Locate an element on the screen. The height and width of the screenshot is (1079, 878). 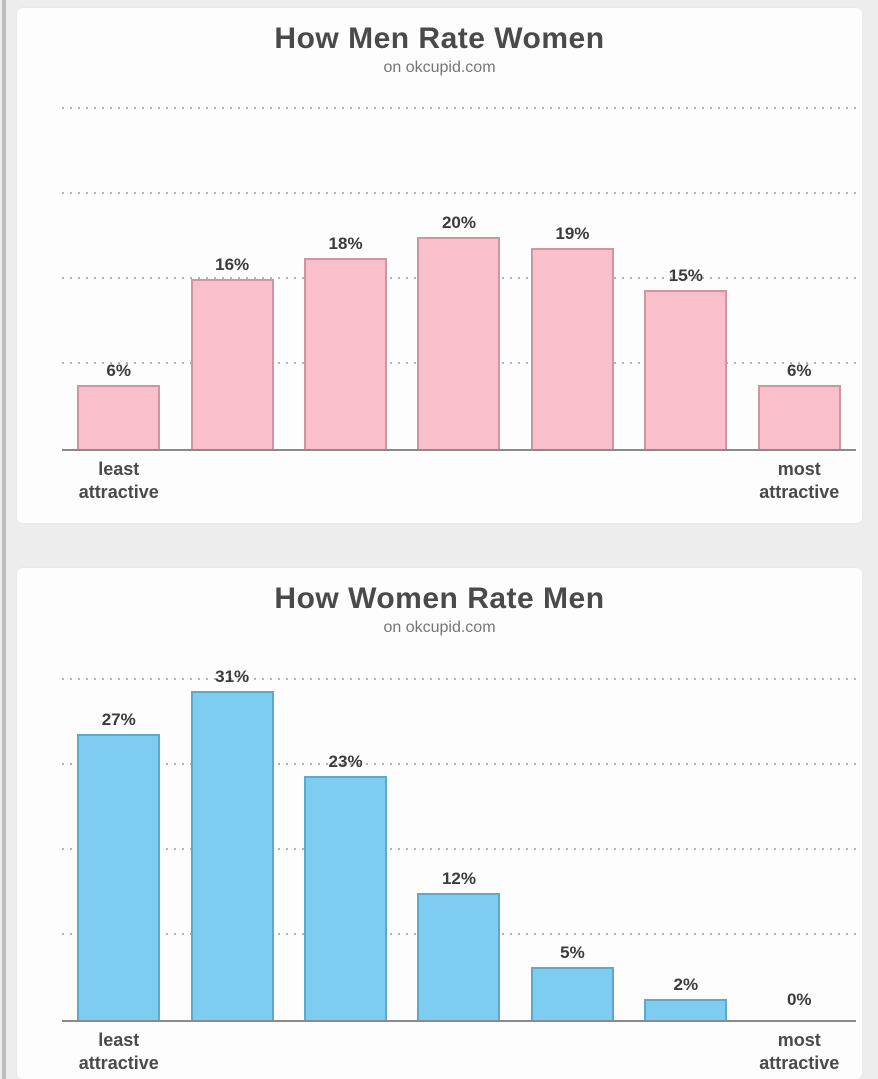
bar-value-label: 18% is located at coordinates (345, 244).